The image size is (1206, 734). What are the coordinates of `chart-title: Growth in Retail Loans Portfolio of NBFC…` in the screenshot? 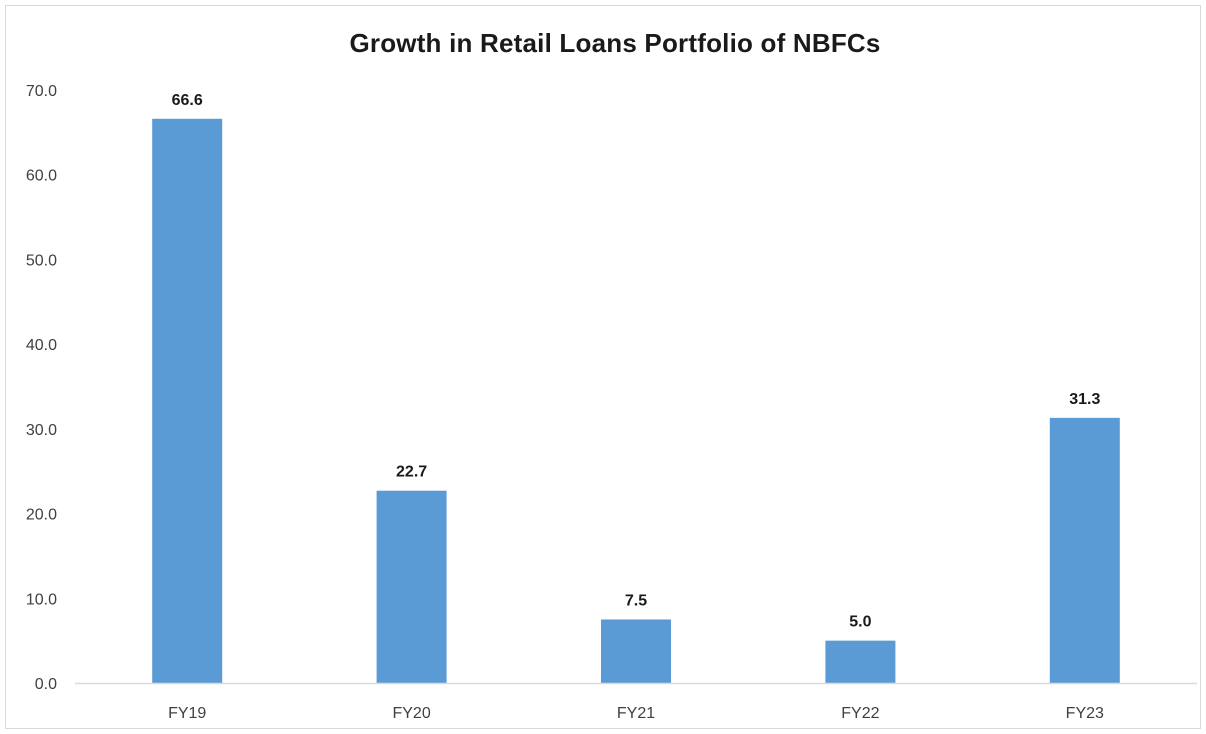 It's located at (615, 43).